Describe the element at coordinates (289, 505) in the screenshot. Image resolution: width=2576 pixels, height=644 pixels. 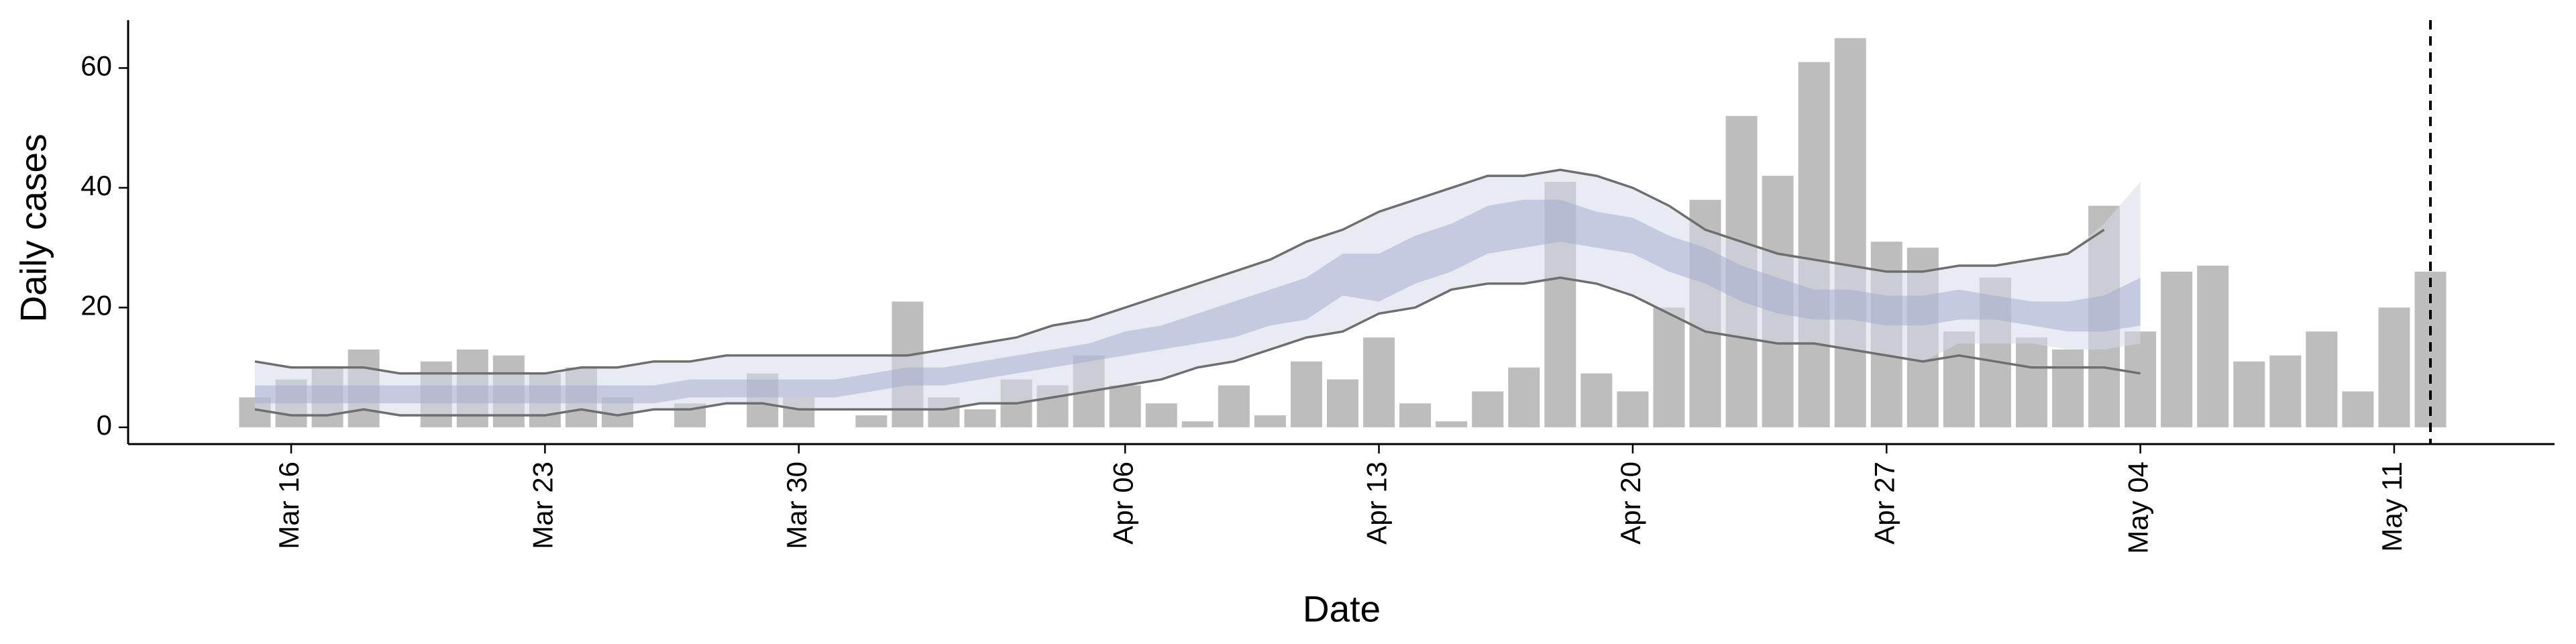
I see `x-tick-label: Mar 16` at that location.